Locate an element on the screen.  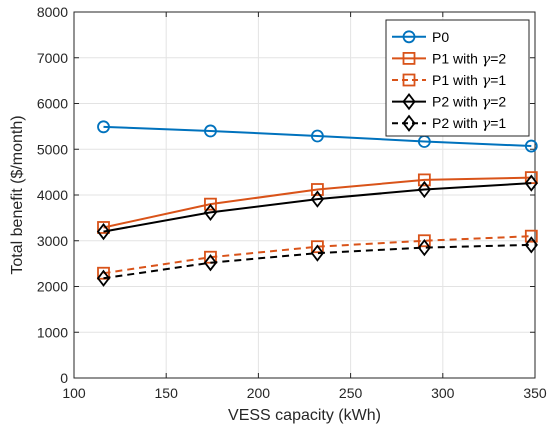
y-axis-label: Total benefit ($/month) is located at coordinates (17, 194).